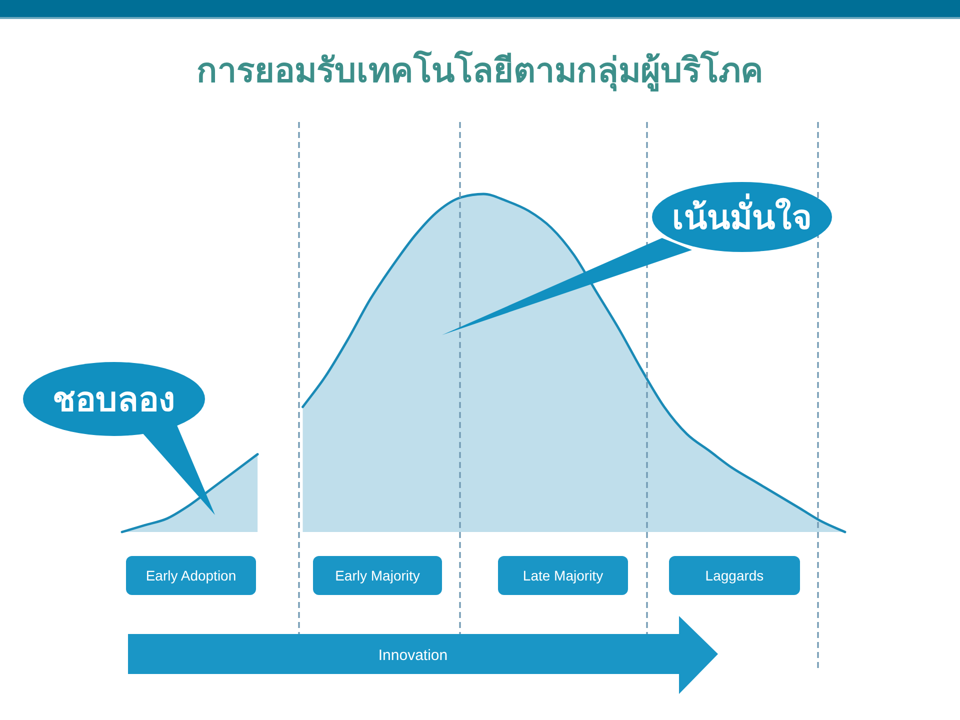  Describe the element at coordinates (377, 576) in the screenshot. I see `text: Early Majority` at that location.